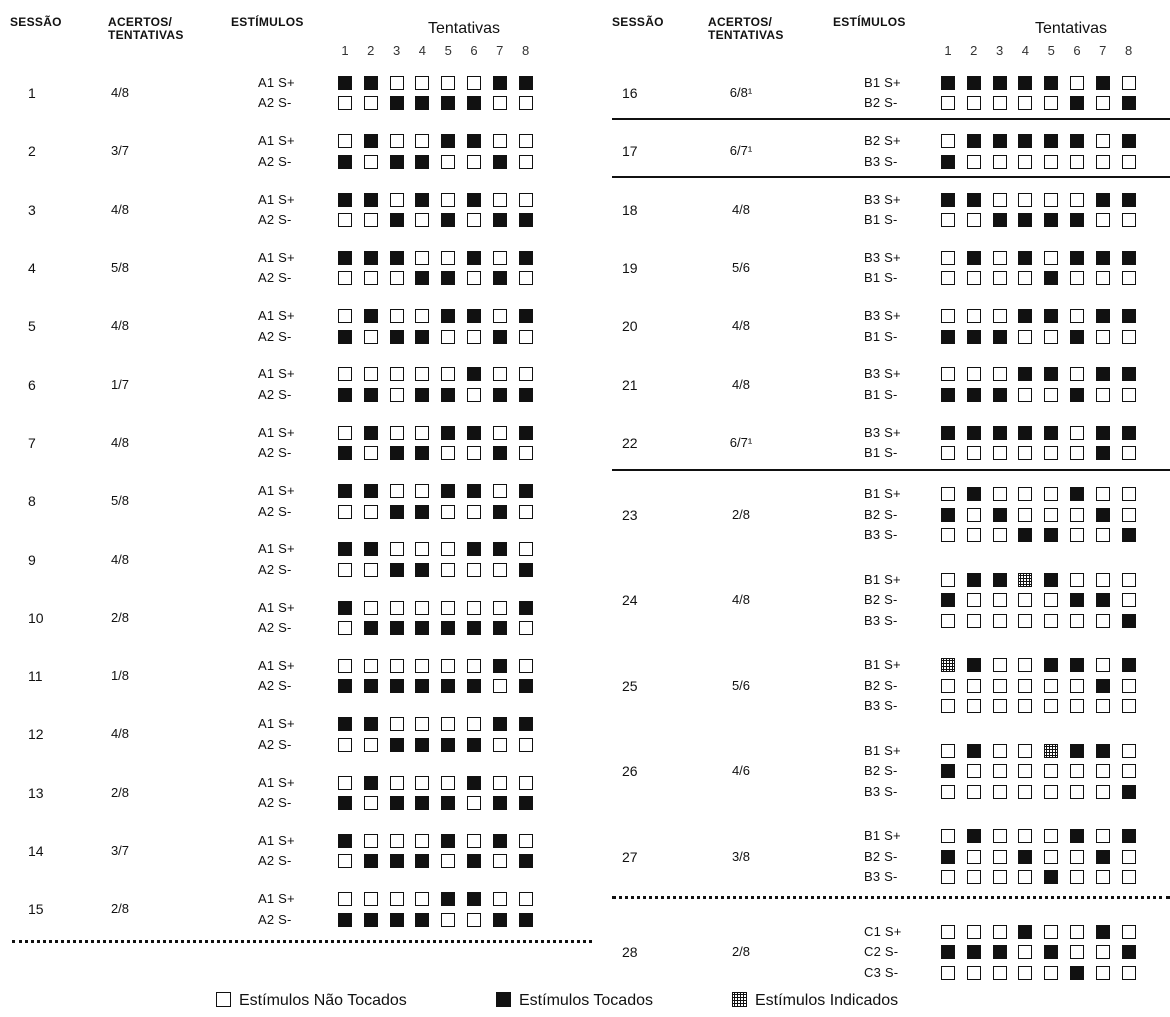  Describe the element at coordinates (827, 1000) in the screenshot. I see `legend-indicated-label: Estímulos Indicados` at that location.